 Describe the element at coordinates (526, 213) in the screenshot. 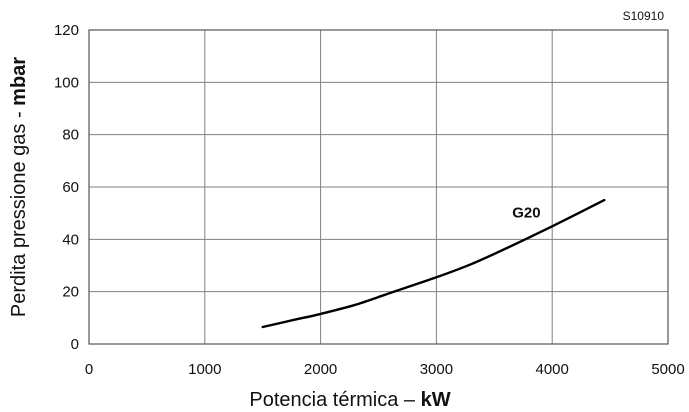

I see `series-label: G20` at that location.